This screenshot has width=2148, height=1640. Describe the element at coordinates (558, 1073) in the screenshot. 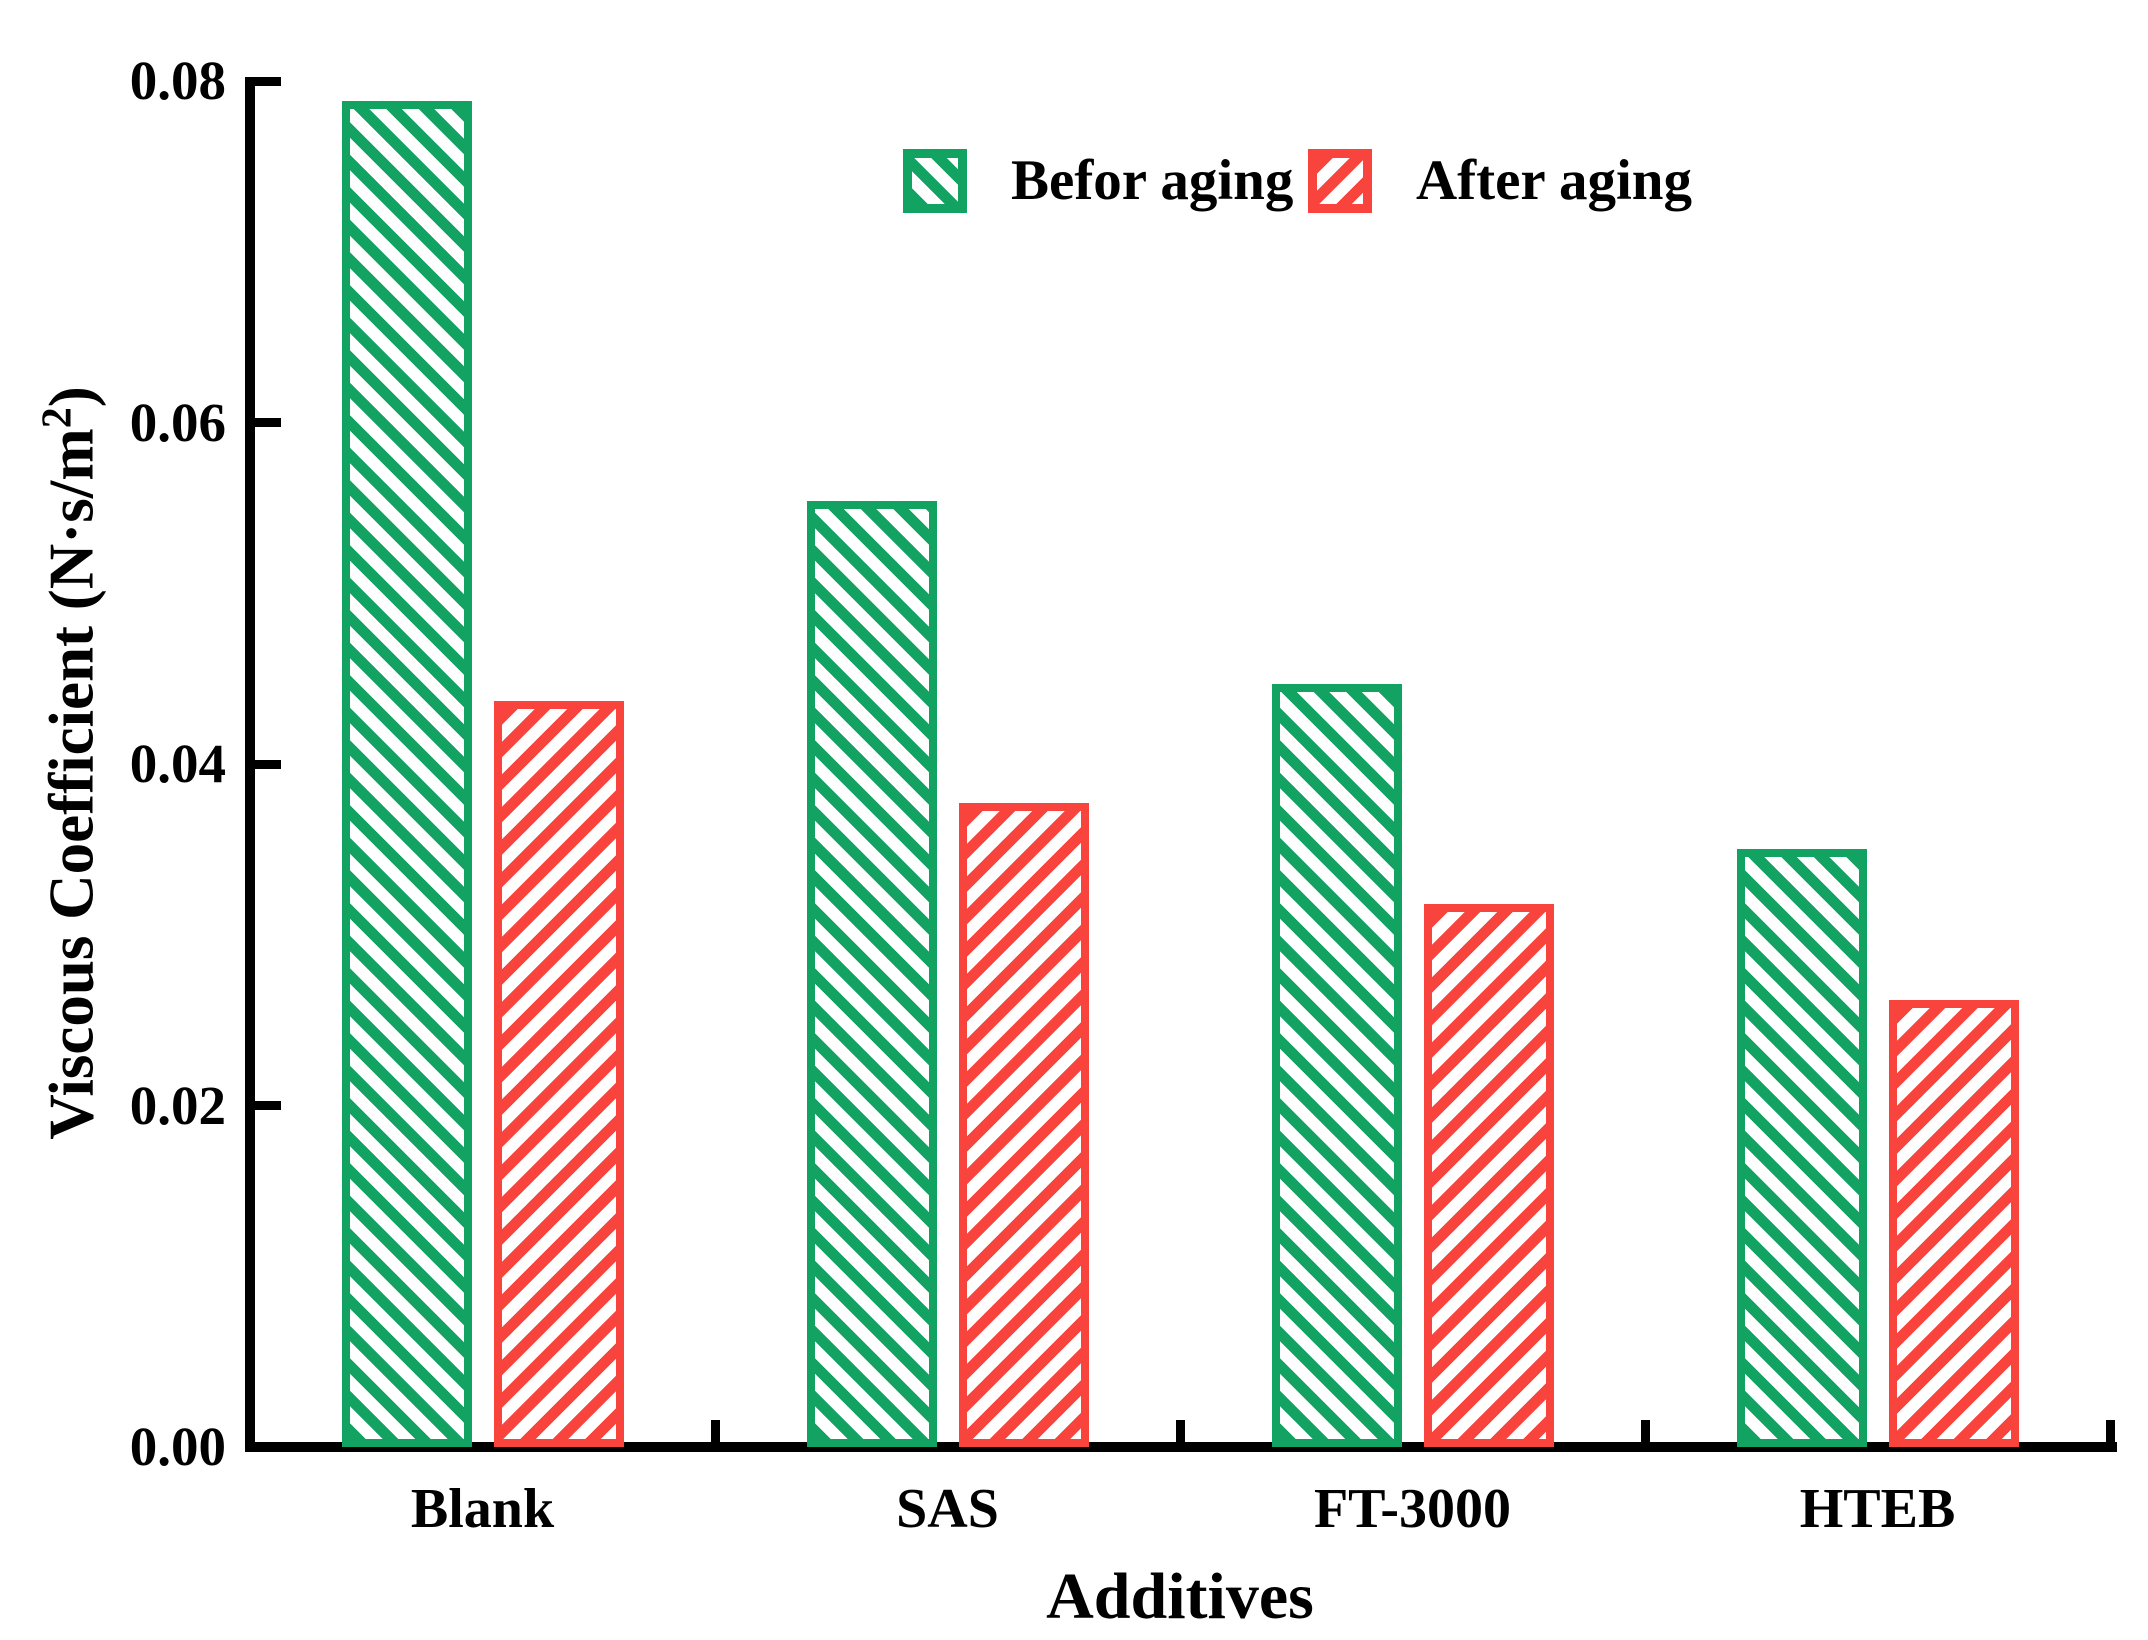

I see `bar-after-aging-blank` at that location.